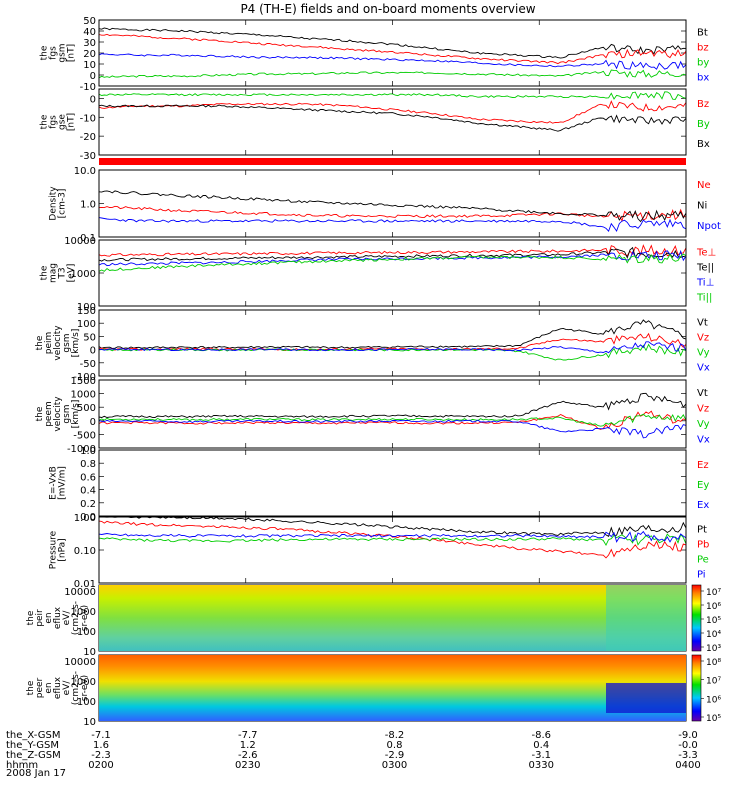 This screenshot has width=750, height=800. I want to click on legend-pressure-2: Pe, so click(703, 560).